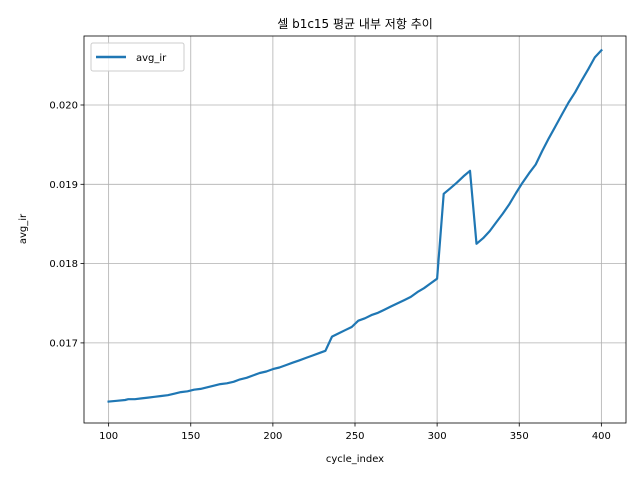  I want to click on legend-label-avg-ir: avg_ir, so click(151, 58).